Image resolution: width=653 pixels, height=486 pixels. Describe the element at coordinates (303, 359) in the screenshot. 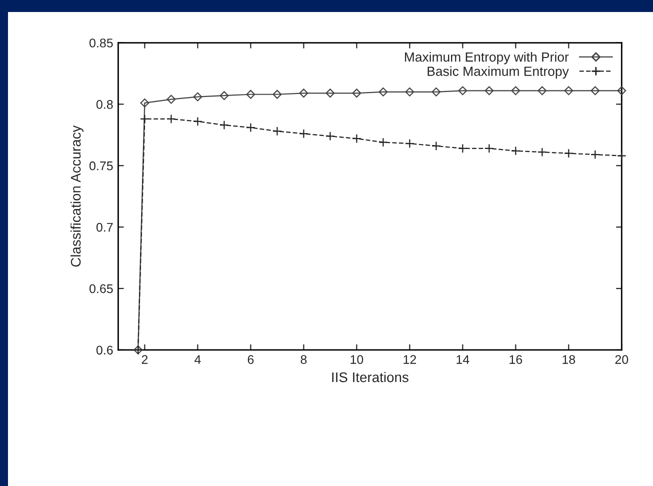

I see `x-tick-label: 8` at that location.